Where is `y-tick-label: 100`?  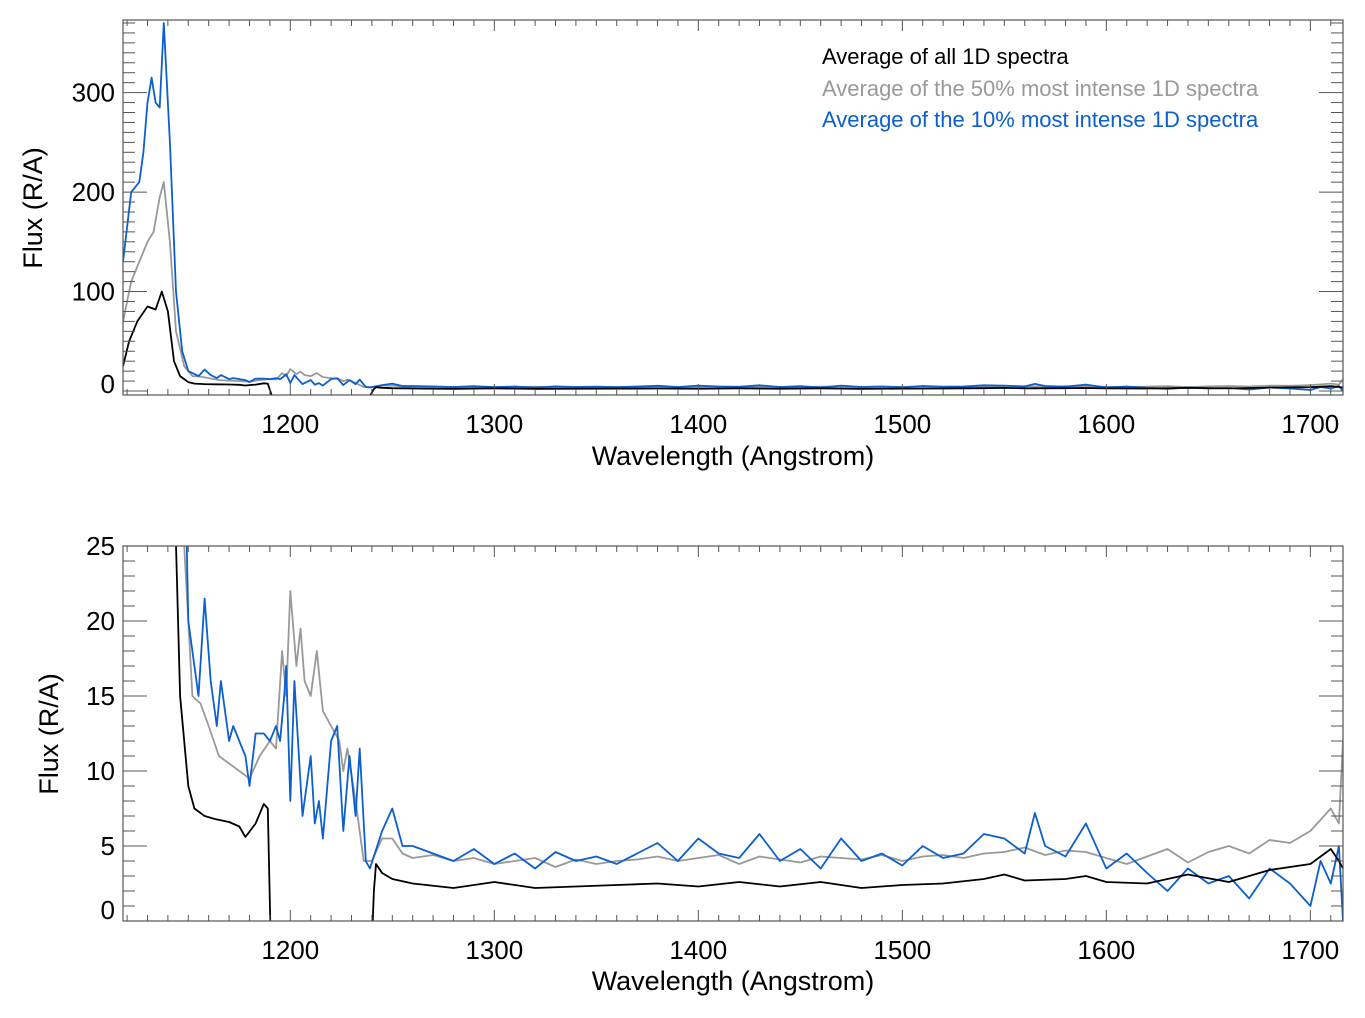 y-tick-label: 100 is located at coordinates (93, 292).